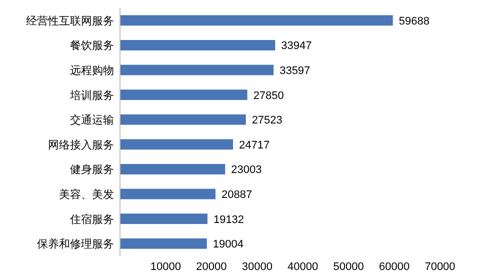 The width and height of the screenshot is (477, 276). I want to click on data-label: 27850, so click(268, 96).